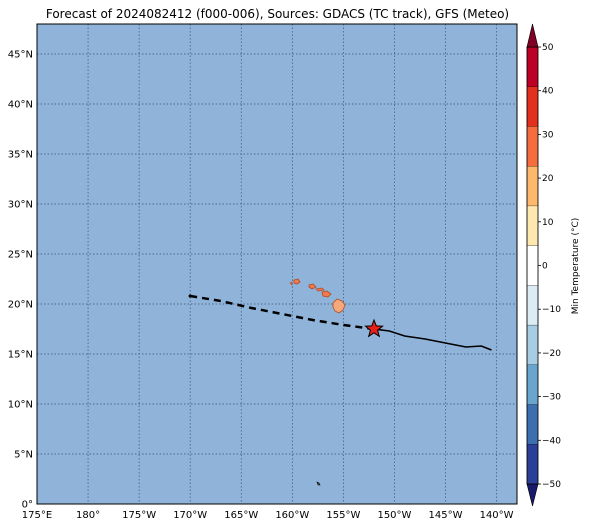 Image resolution: width=592 pixels, height=528 pixels. I want to click on current-position-star-icon, so click(374, 328).